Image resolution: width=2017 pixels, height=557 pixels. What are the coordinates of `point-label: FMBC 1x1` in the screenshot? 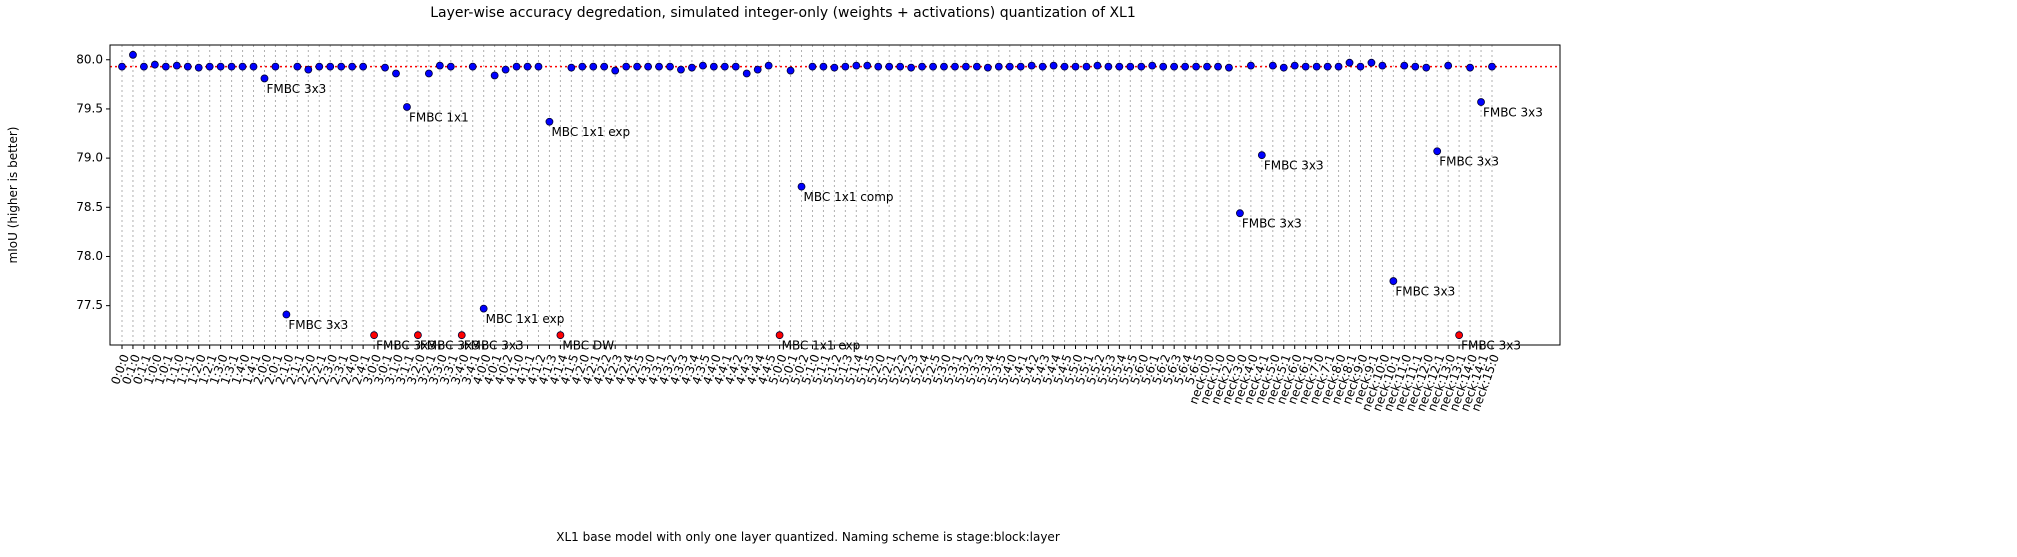 It's located at (439, 117).